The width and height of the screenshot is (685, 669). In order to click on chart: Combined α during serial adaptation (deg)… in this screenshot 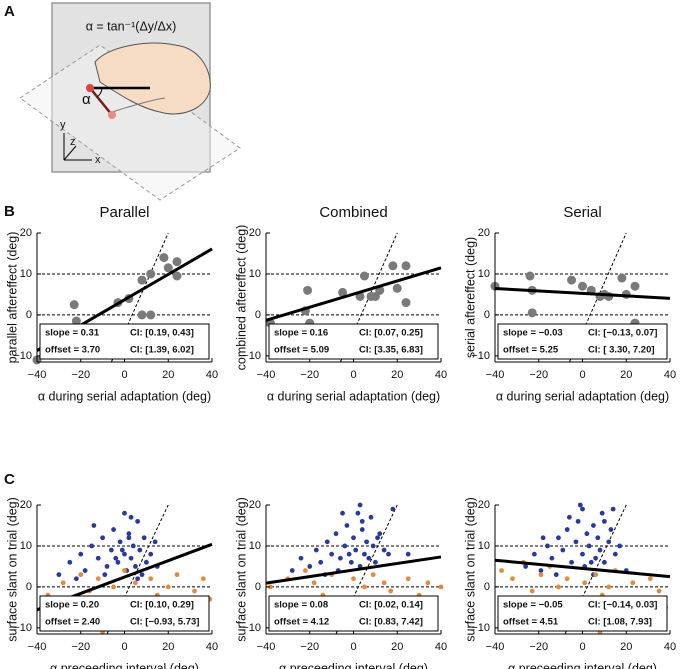, I will do `click(340, 303)`.